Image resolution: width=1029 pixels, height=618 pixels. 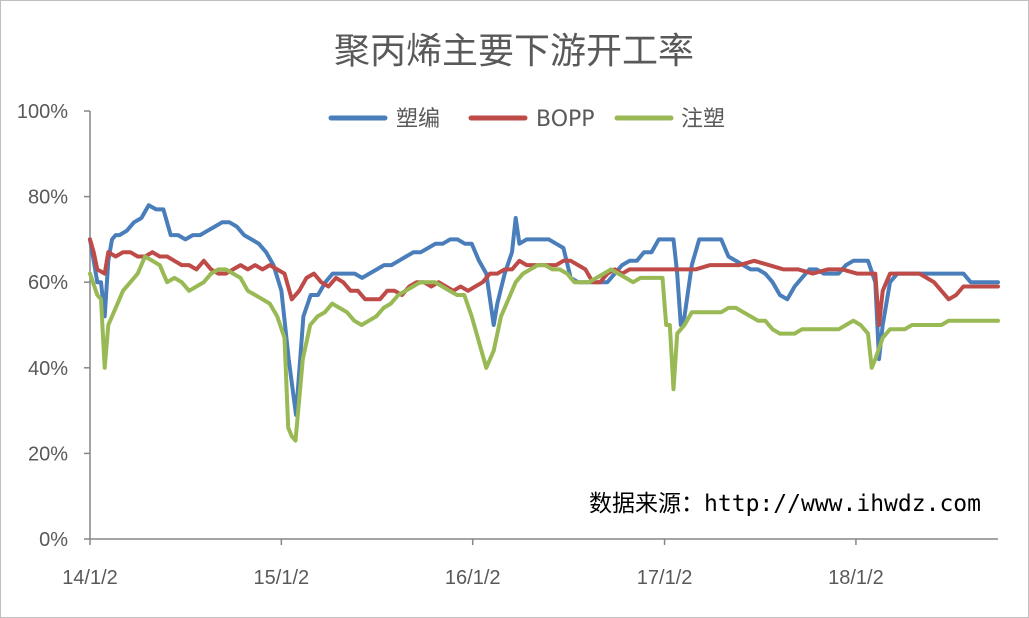 I want to click on y-tick-label: 80%, so click(x=48, y=198).